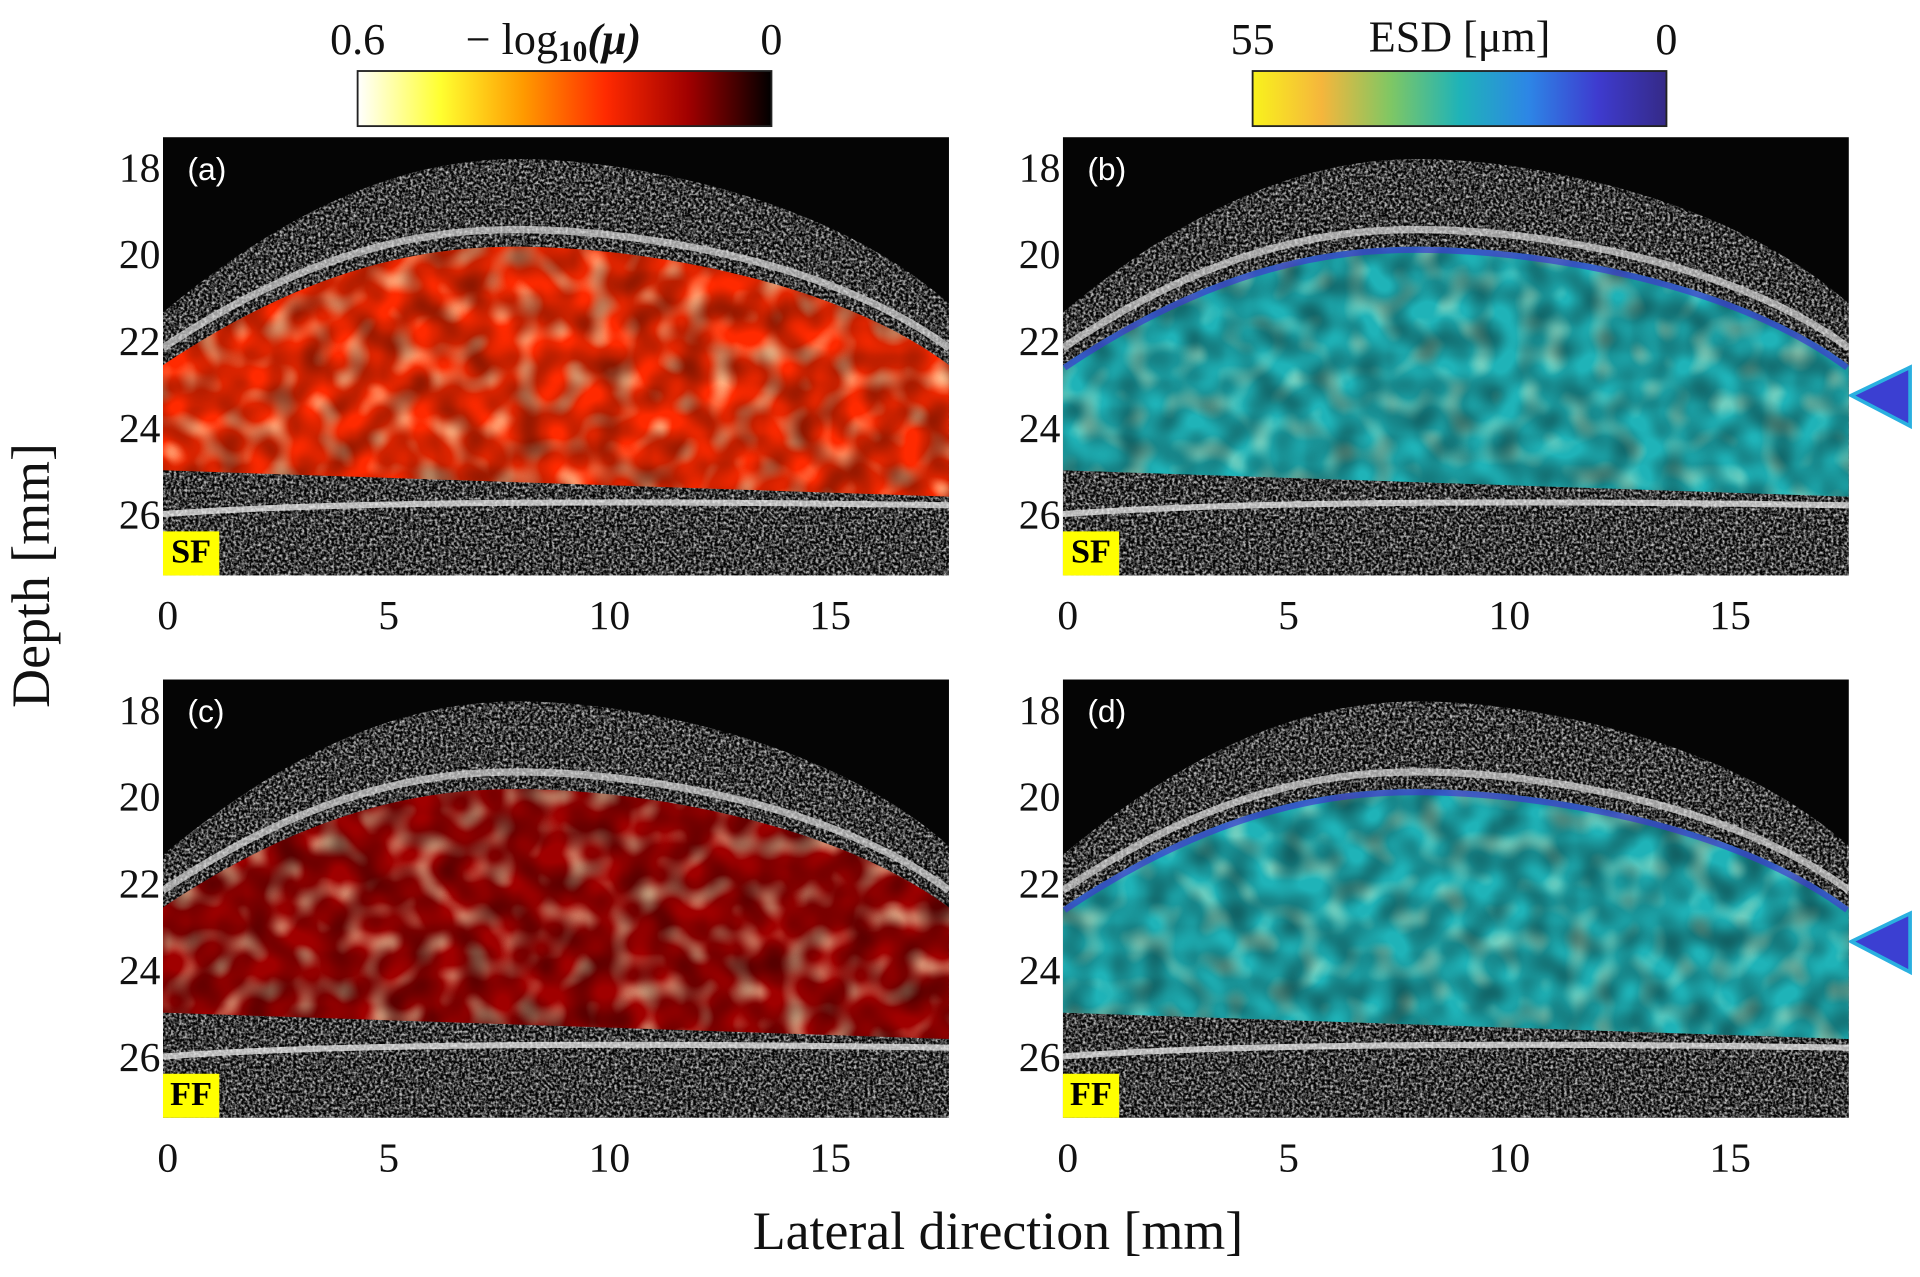  What do you see at coordinates (998, 1231) in the screenshot?
I see `x-axis-title: Lateral direction [mm]` at bounding box center [998, 1231].